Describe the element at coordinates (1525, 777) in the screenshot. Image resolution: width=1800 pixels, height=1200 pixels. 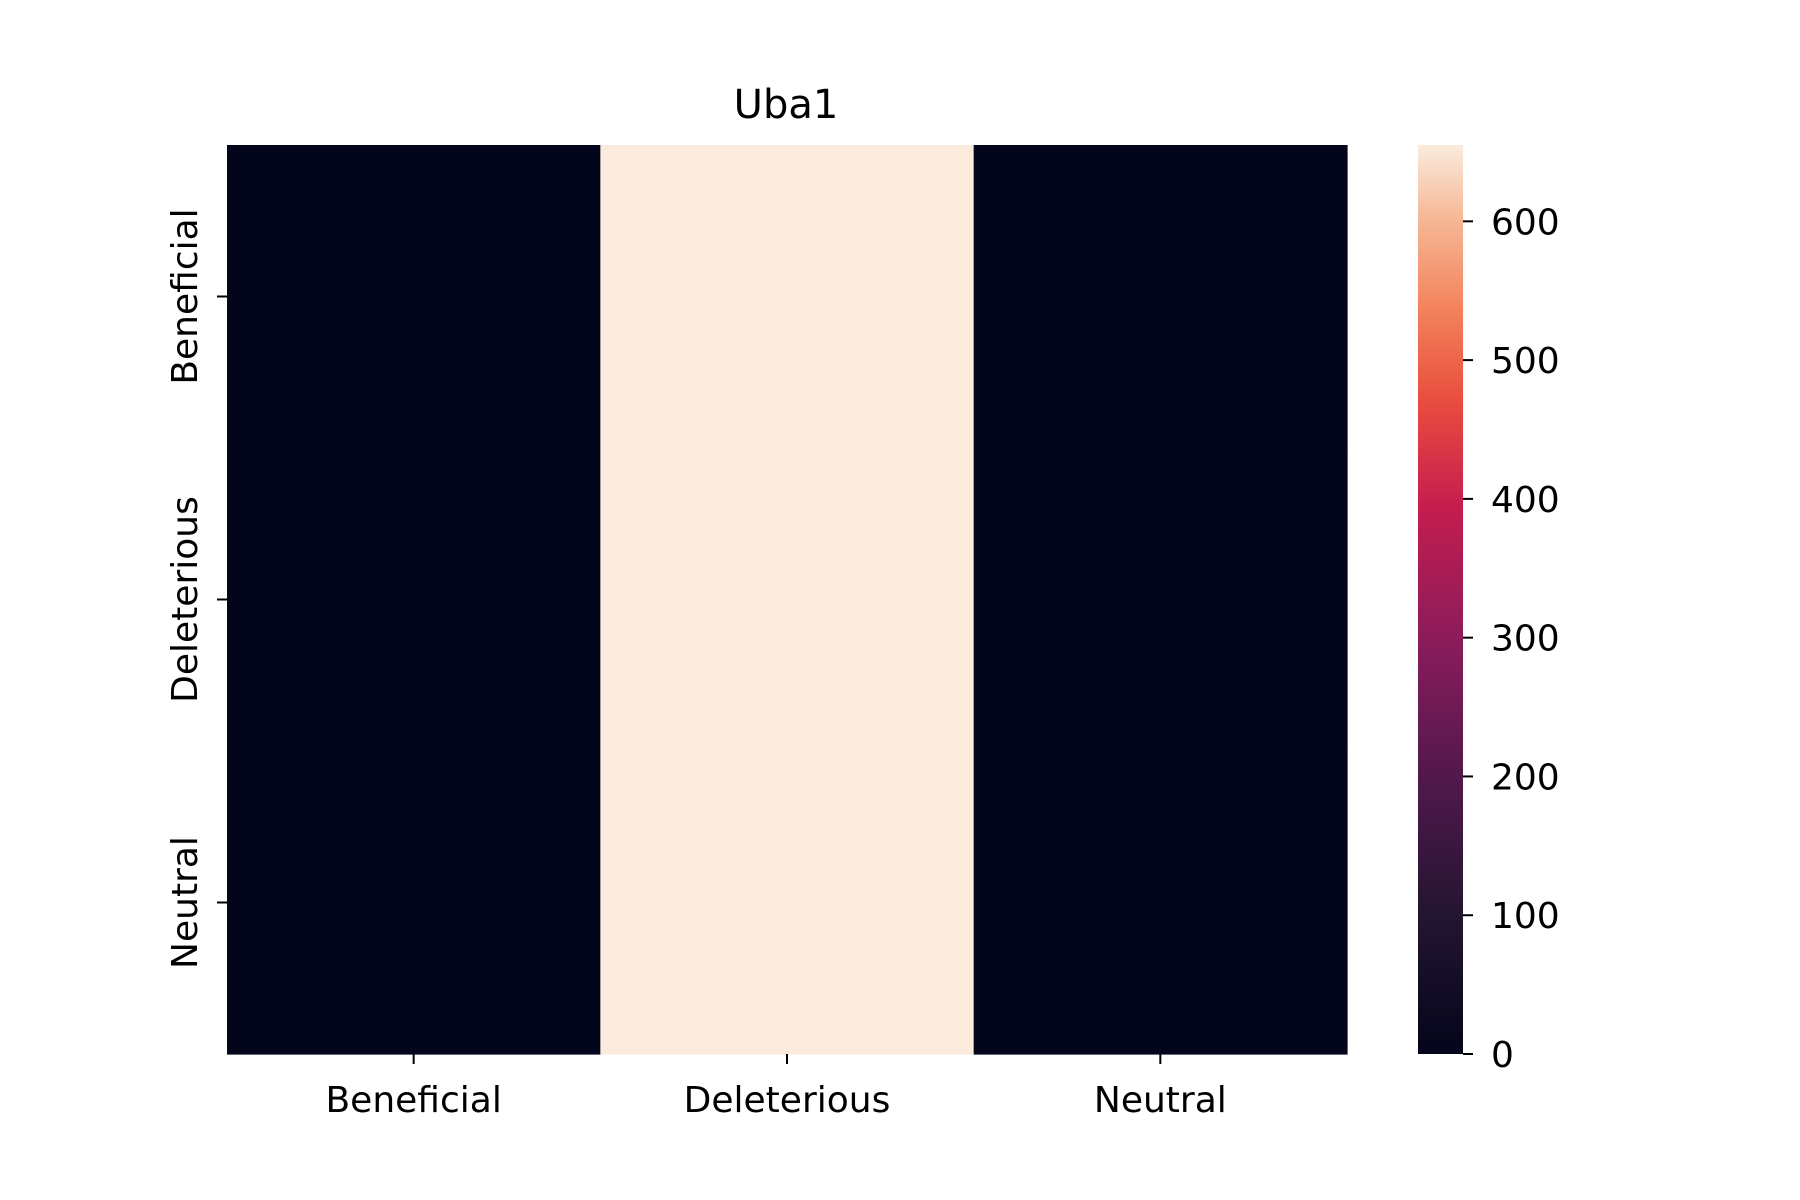
I see `colorbar-tick-label: 200` at that location.